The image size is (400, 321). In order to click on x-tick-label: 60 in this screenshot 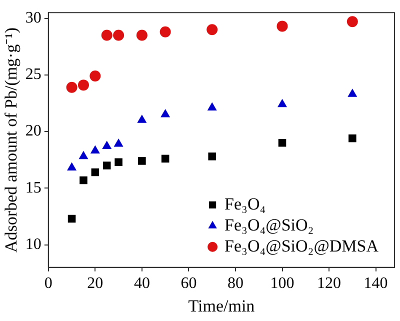, I will do `click(188, 283)`.